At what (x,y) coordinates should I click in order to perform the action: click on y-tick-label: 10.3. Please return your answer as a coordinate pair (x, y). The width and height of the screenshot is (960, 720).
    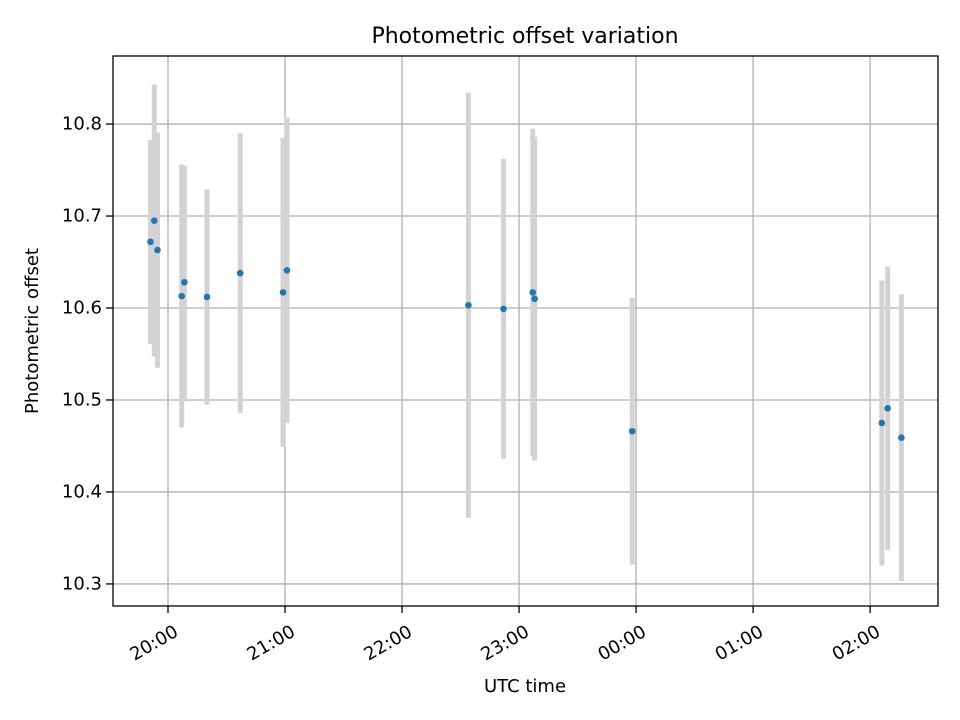
    Looking at the image, I should click on (82, 583).